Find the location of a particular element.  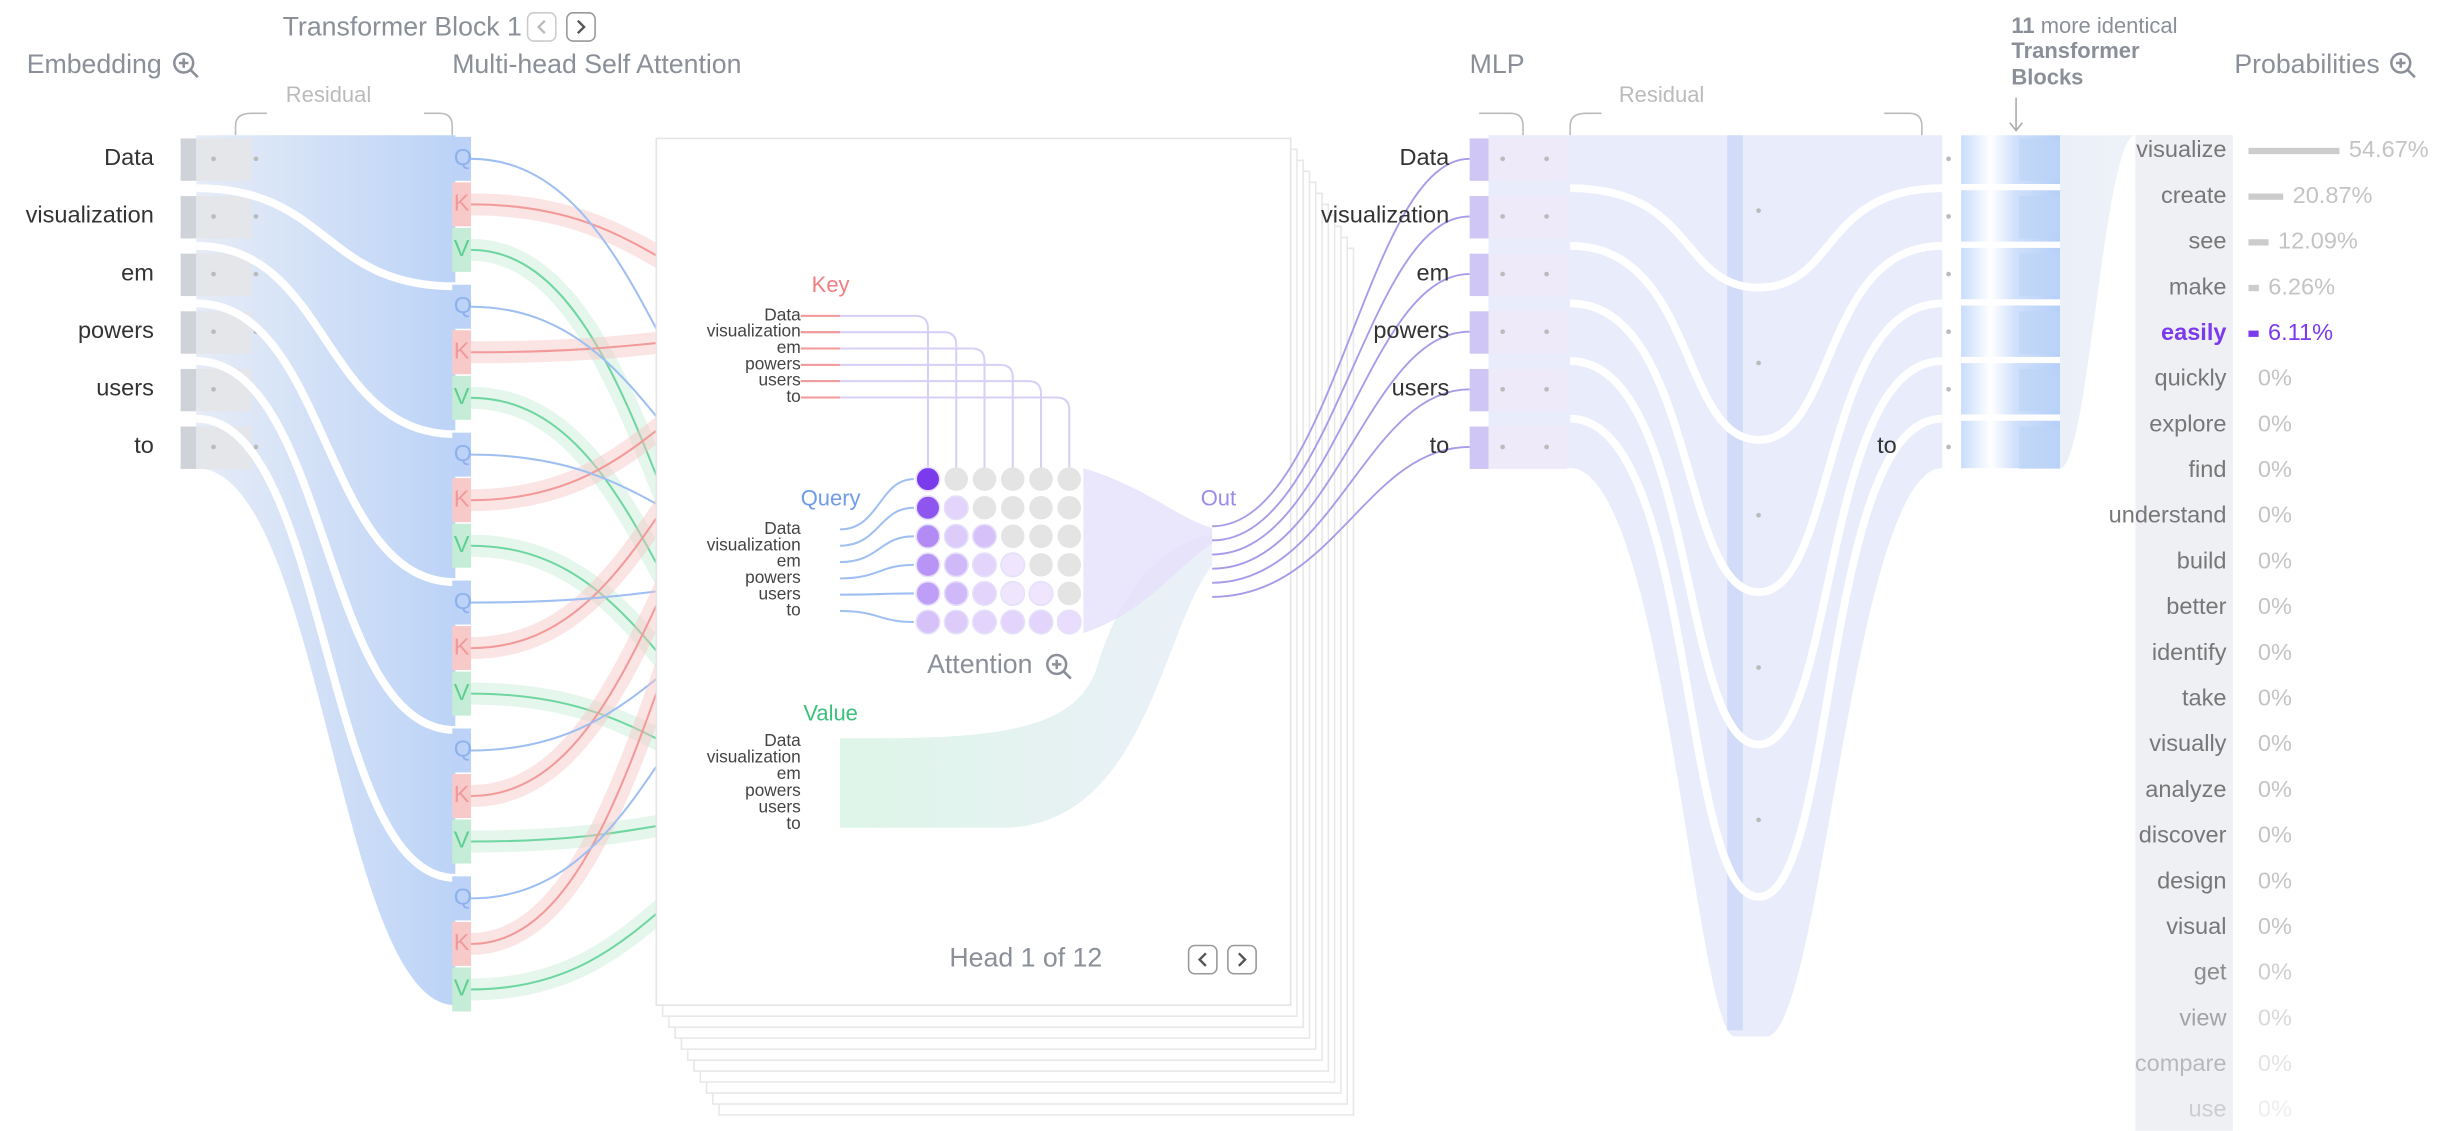

zoom-attention is located at coordinates (1059, 666).